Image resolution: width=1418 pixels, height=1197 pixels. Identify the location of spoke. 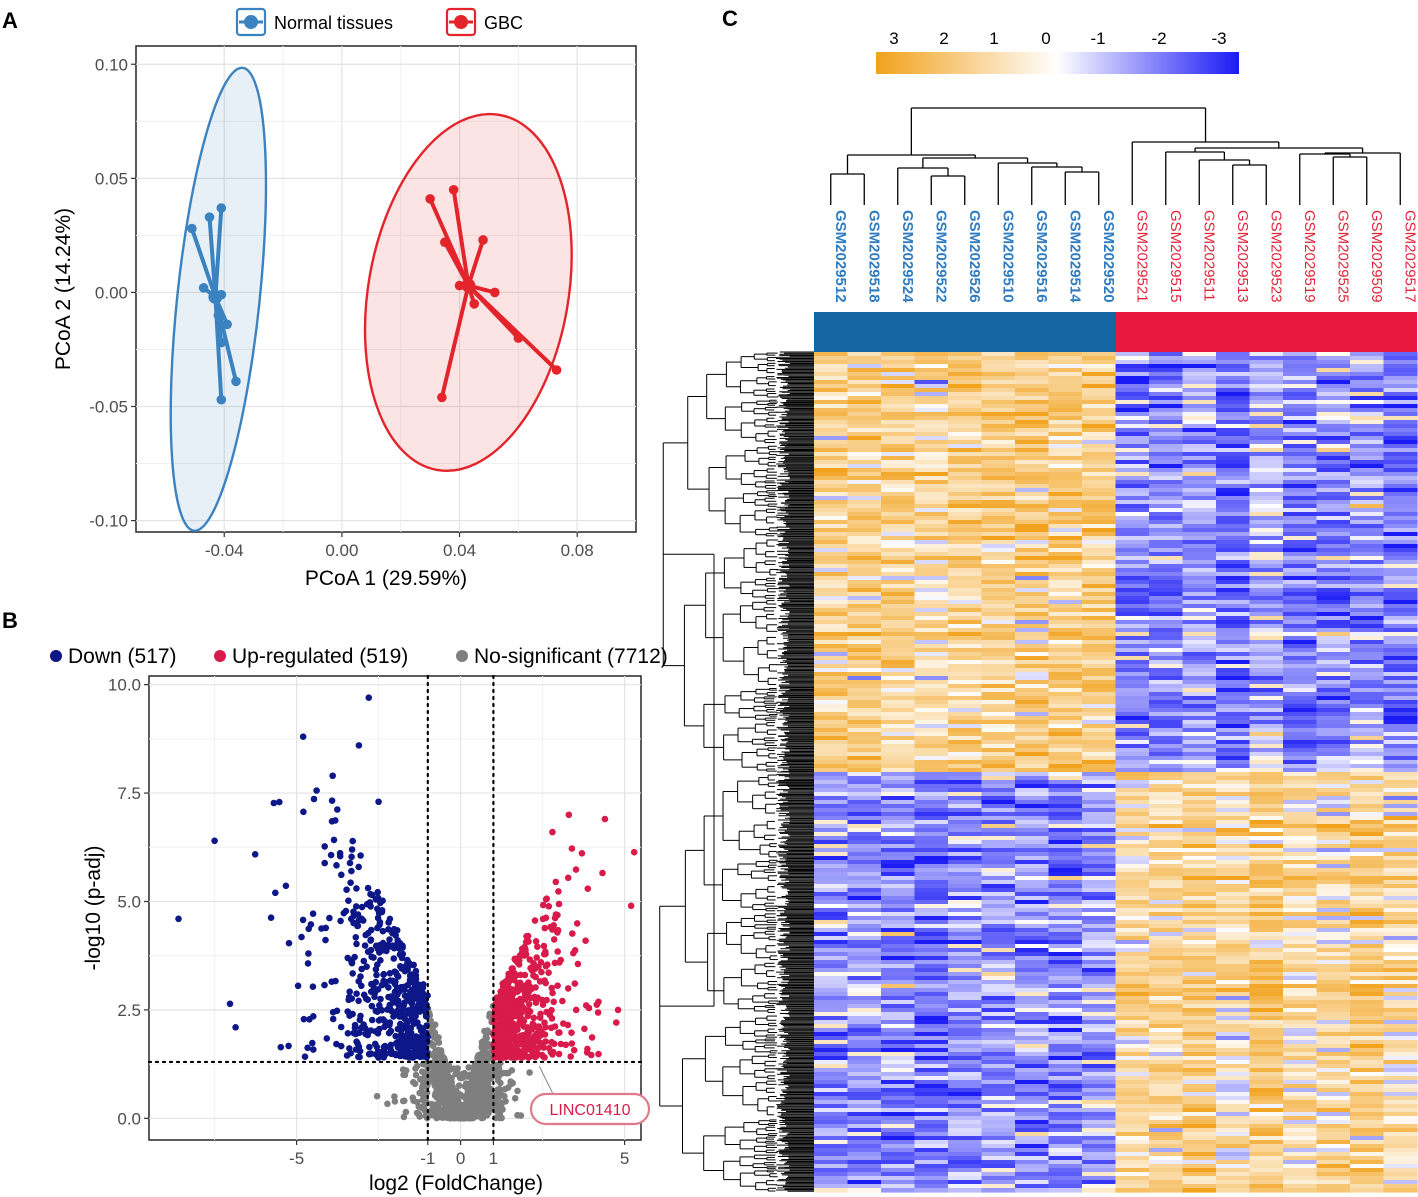
(512, 327).